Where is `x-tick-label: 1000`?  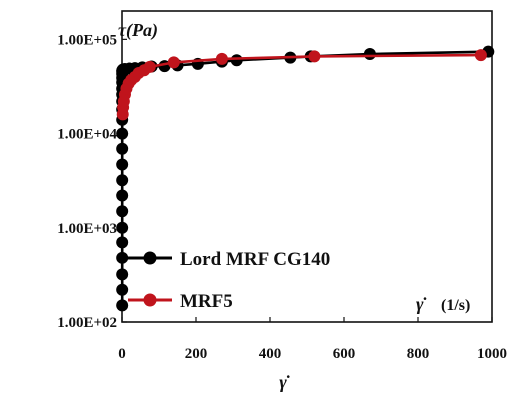 x-tick-label: 1000 is located at coordinates (492, 354).